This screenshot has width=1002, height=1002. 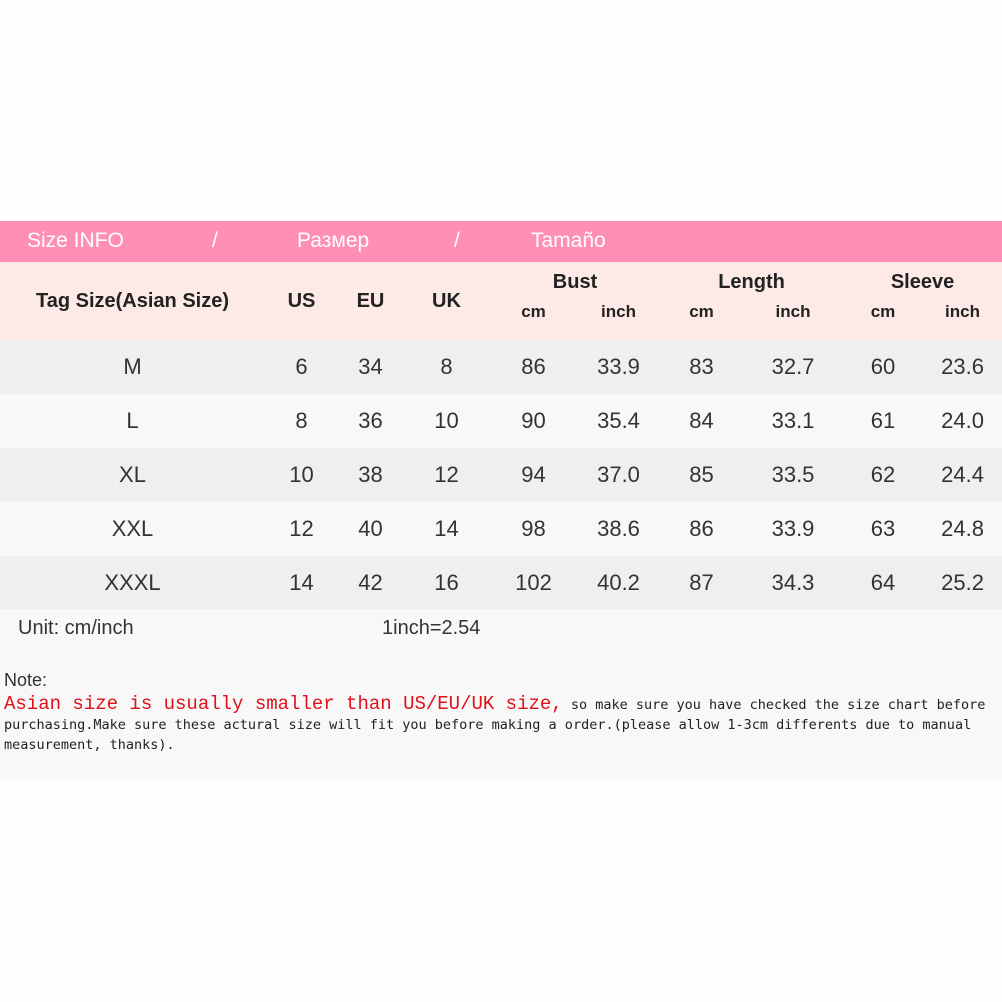 I want to click on header-bust-cm: cm, so click(x=533, y=311).